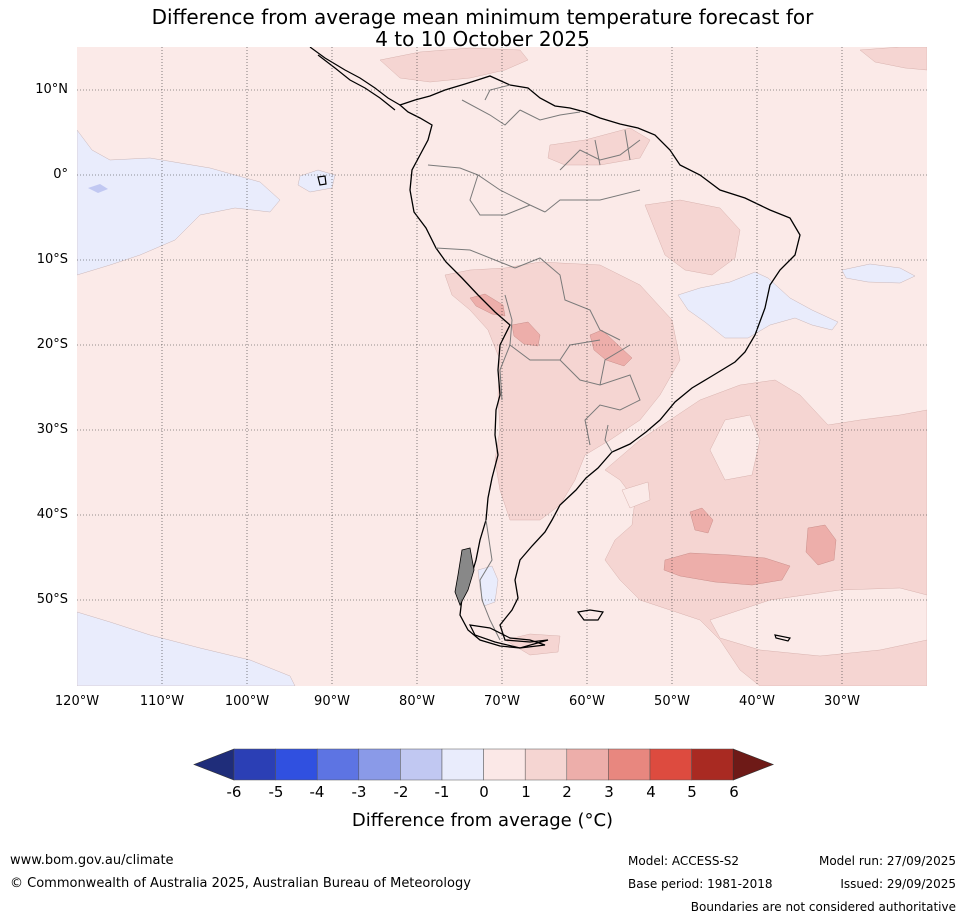  What do you see at coordinates (51, 89) in the screenshot?
I see `lat-label: 10°N` at bounding box center [51, 89].